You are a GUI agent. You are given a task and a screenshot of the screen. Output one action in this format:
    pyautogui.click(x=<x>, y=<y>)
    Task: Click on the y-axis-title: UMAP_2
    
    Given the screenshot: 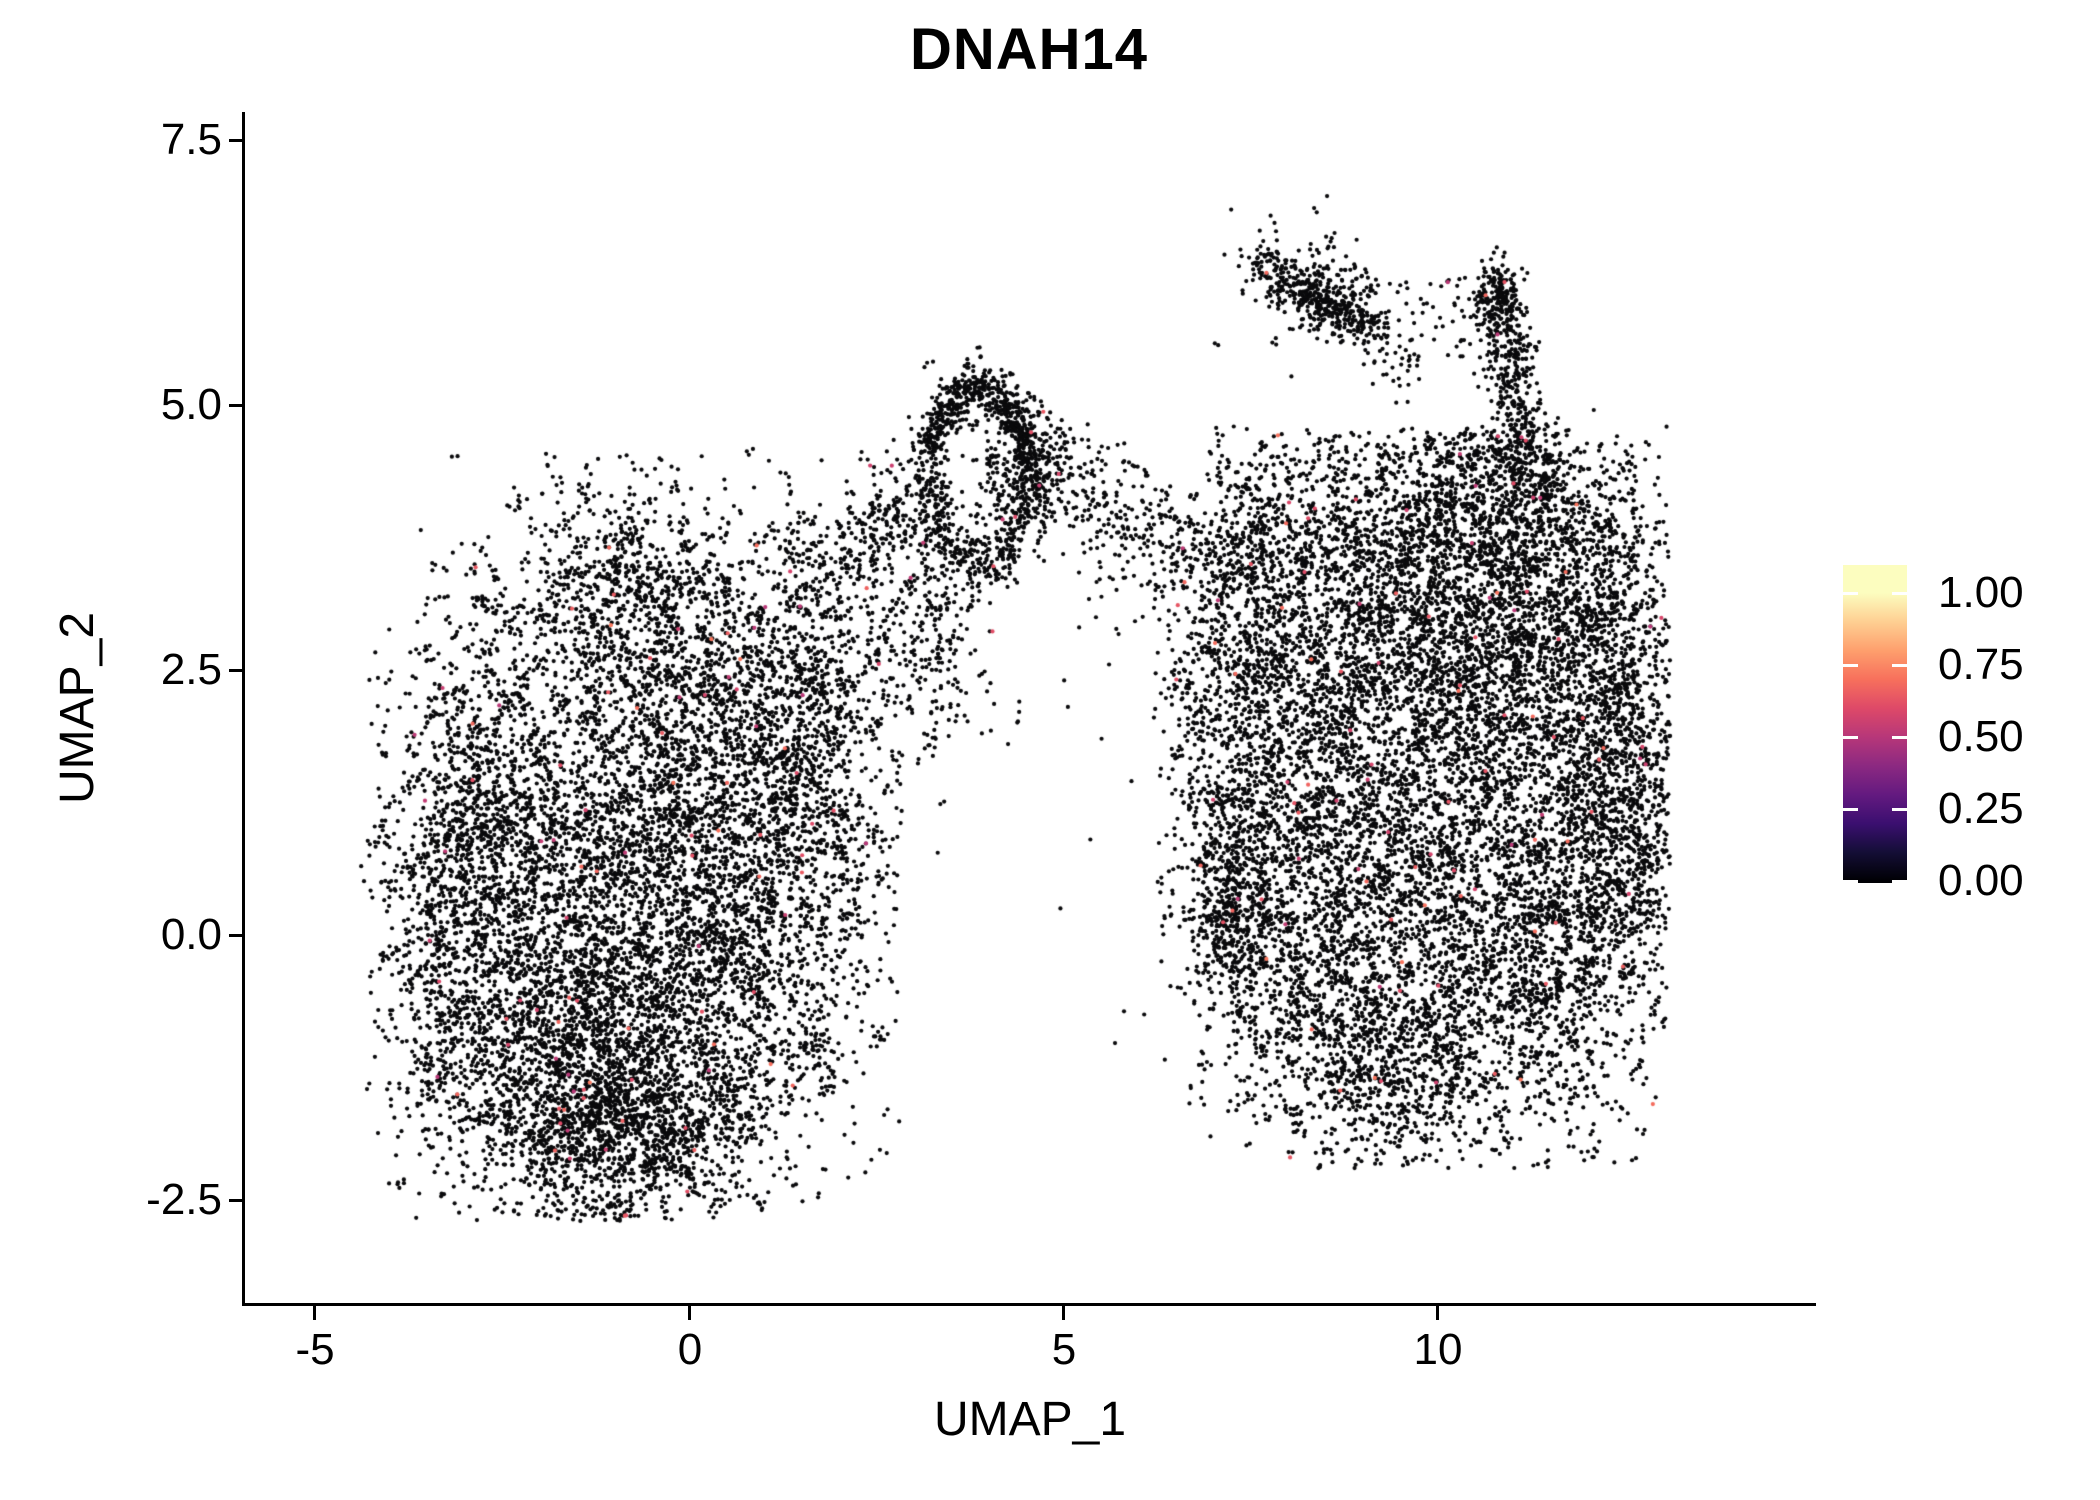 What is the action you would take?
    pyautogui.click(x=77, y=708)
    